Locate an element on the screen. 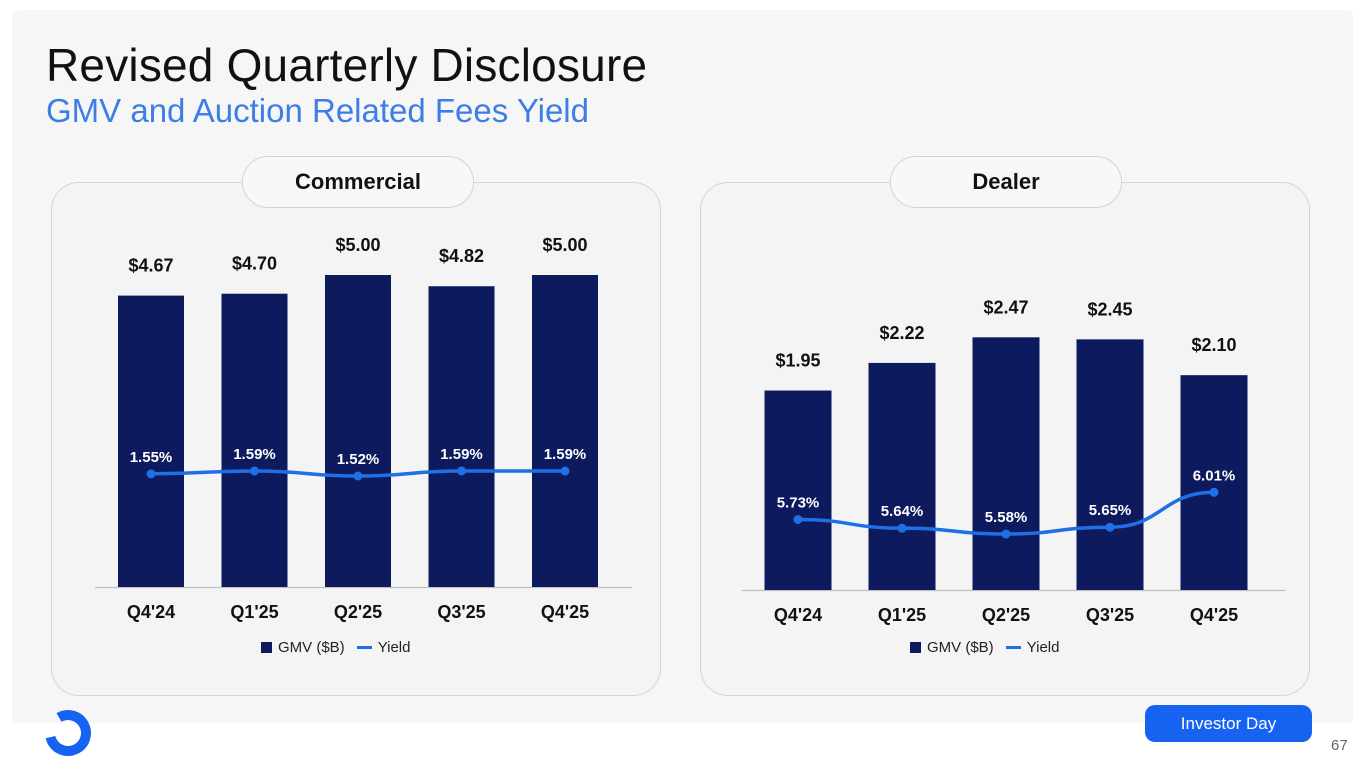  commercial-yield-label-0: 1.55% is located at coordinates (151, 457).